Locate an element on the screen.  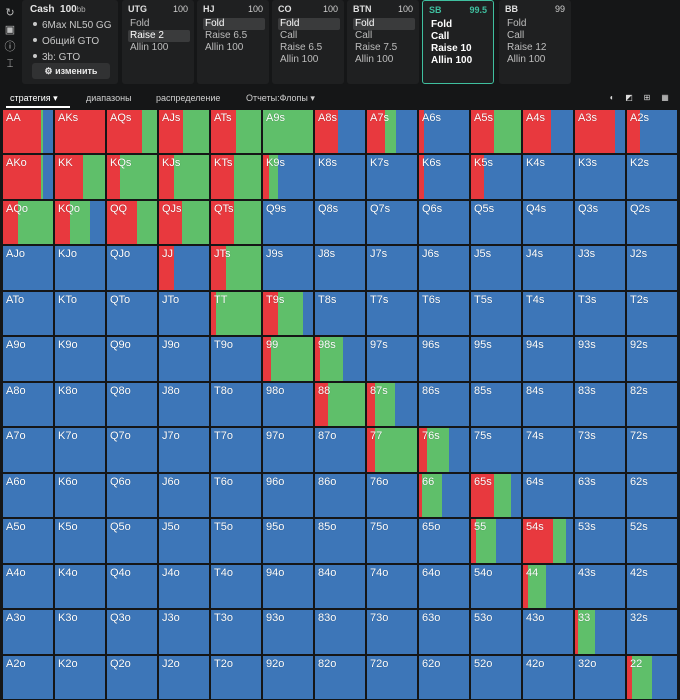
hand-cell: AJs is located at coordinates (184, 132).